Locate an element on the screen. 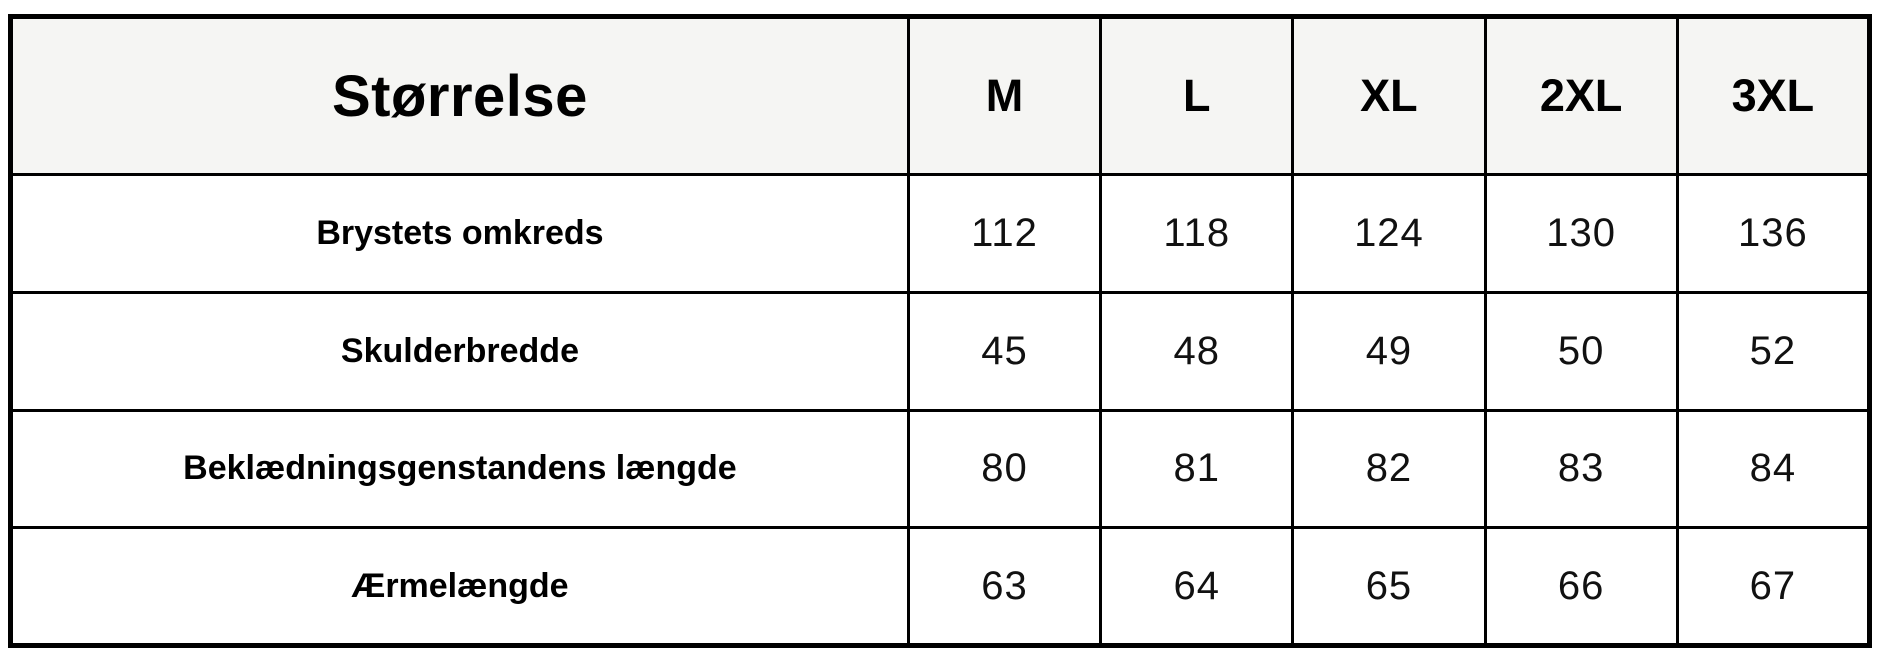 The width and height of the screenshot is (1888, 663). cell-value: 49 is located at coordinates (1389, 351).